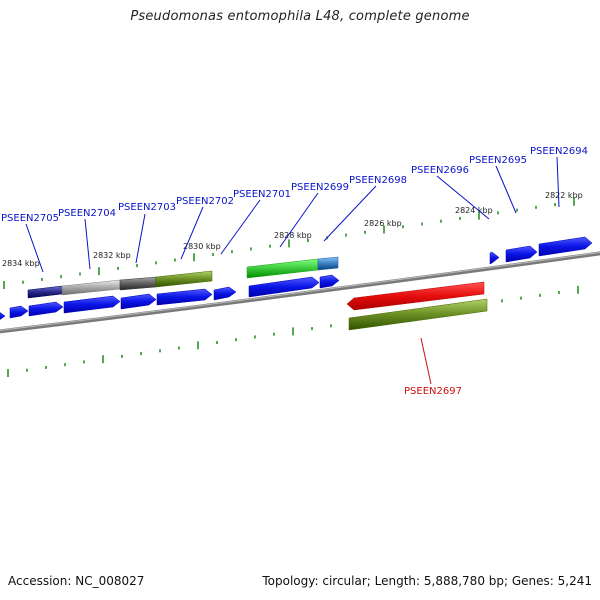 Image resolution: width=600 pixels, height=600 pixels. What do you see at coordinates (87, 213) in the screenshot?
I see `gene-label-pseen2704: PSEEN2704` at bounding box center [87, 213].